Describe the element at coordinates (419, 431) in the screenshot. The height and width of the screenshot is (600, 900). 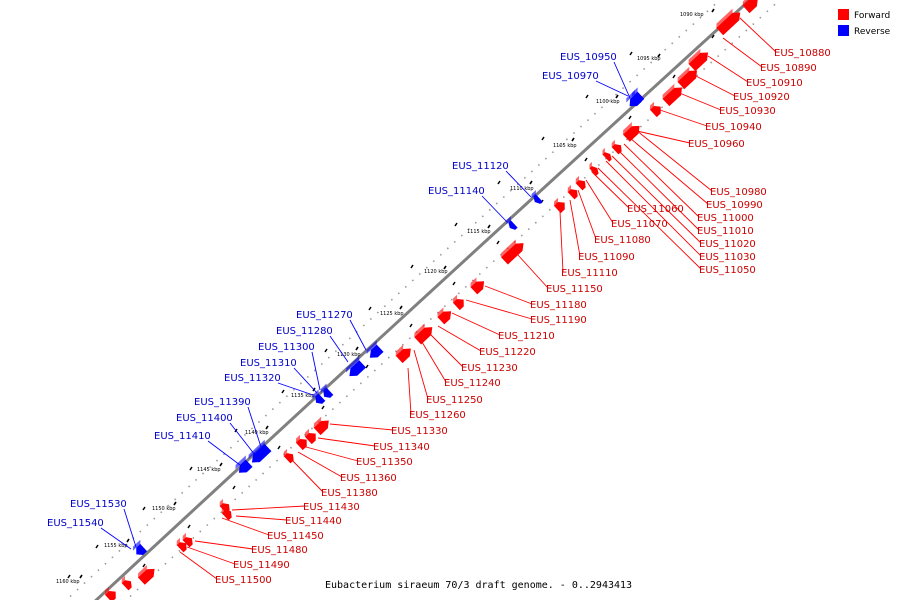
I see `forward-gene-label: EUS_11330` at that location.